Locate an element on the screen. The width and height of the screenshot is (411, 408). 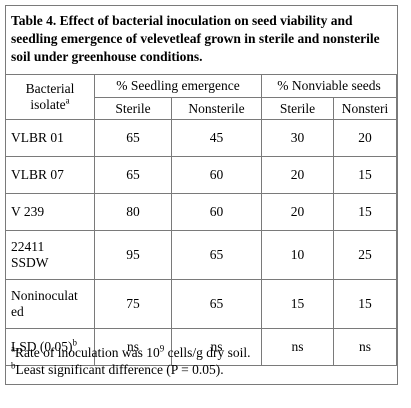
cell-nv-sterile: ns is located at coordinates (297, 347).